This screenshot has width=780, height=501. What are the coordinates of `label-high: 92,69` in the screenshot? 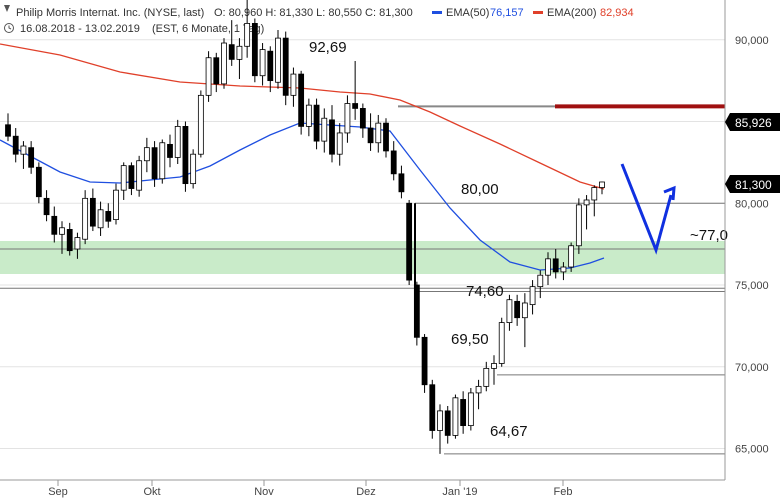 It's located at (328, 47).